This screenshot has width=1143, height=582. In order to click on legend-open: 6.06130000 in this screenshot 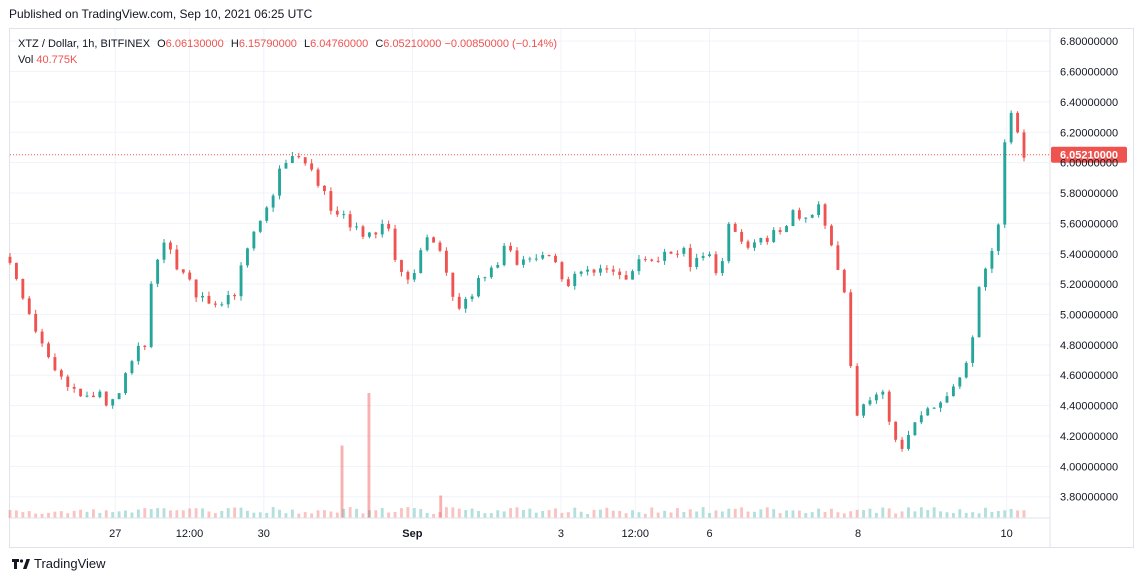, I will do `click(194, 44)`.